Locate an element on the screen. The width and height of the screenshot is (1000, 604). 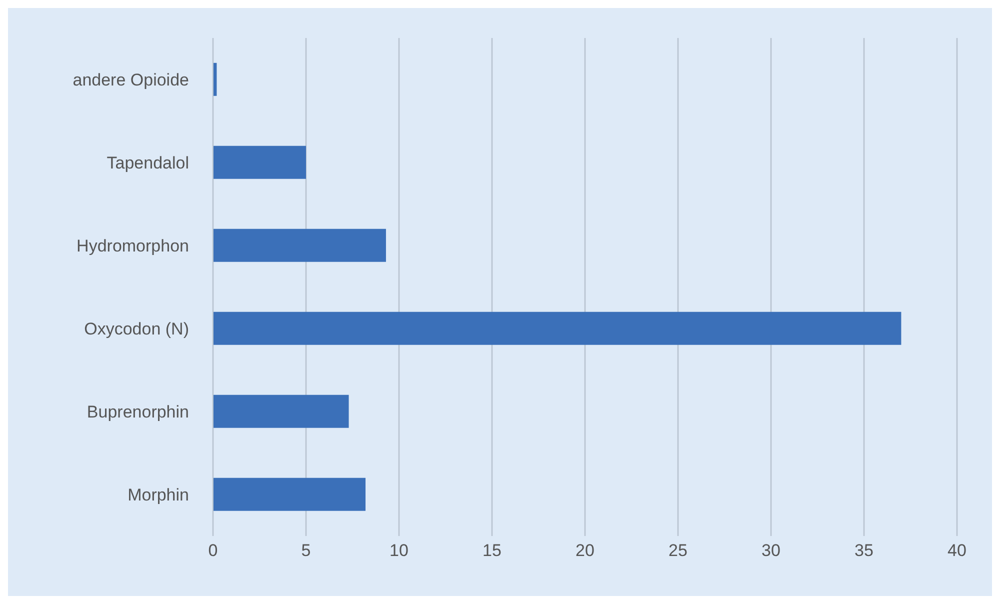
x-tick-label: 5 is located at coordinates (306, 550).